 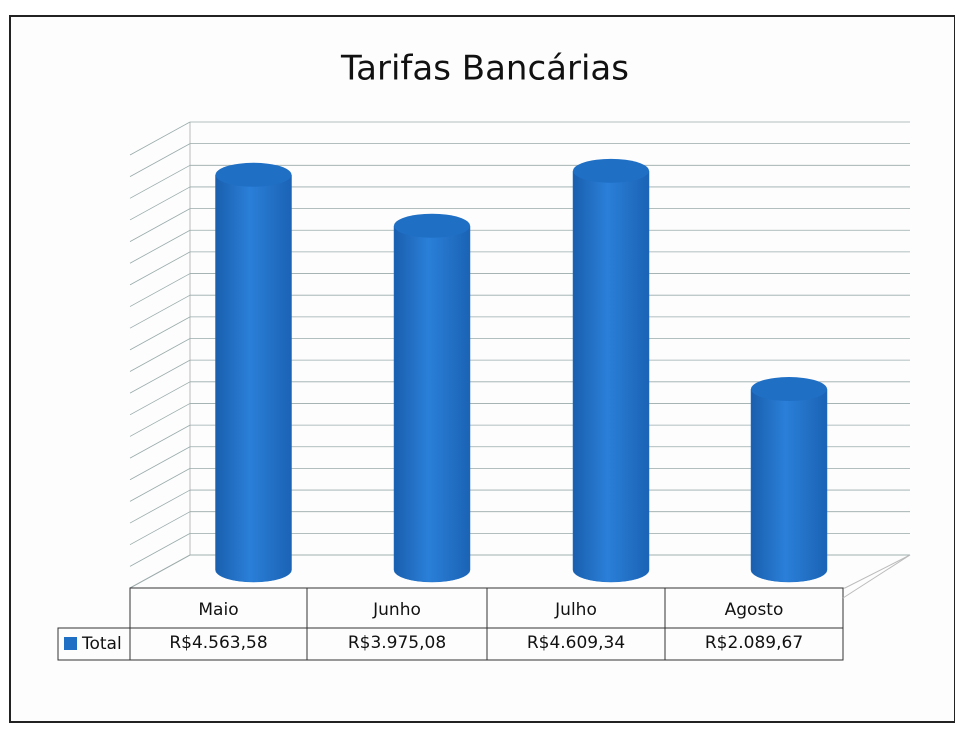 I want to click on value-label: R$4.609,34, so click(x=576, y=643).